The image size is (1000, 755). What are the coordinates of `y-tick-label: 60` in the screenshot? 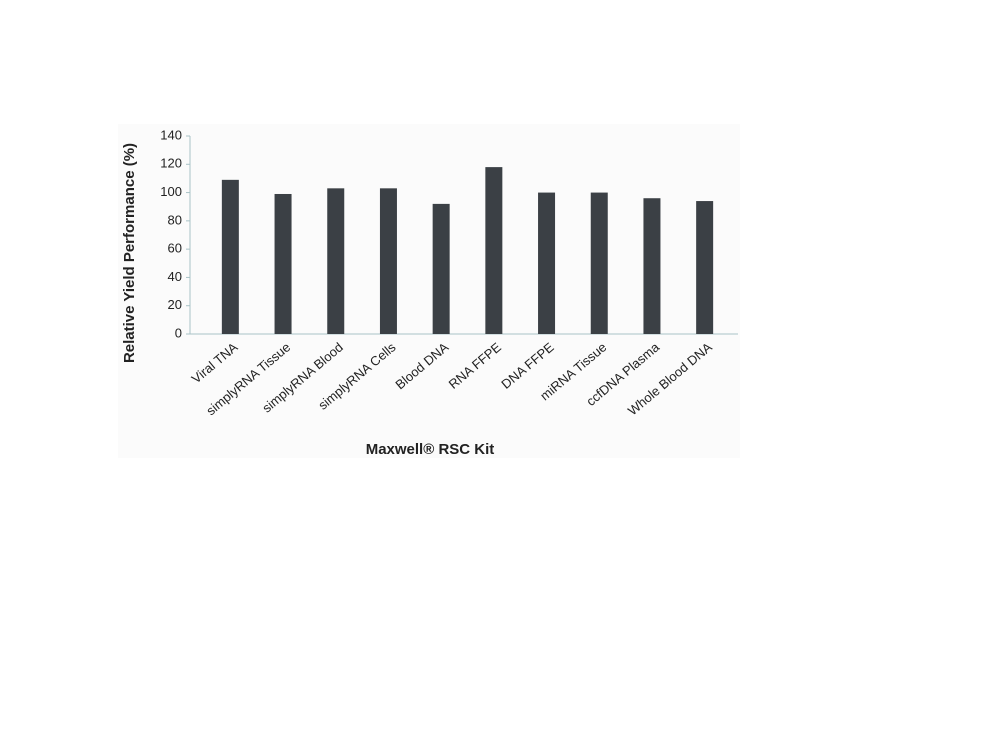 It's located at (175, 248).